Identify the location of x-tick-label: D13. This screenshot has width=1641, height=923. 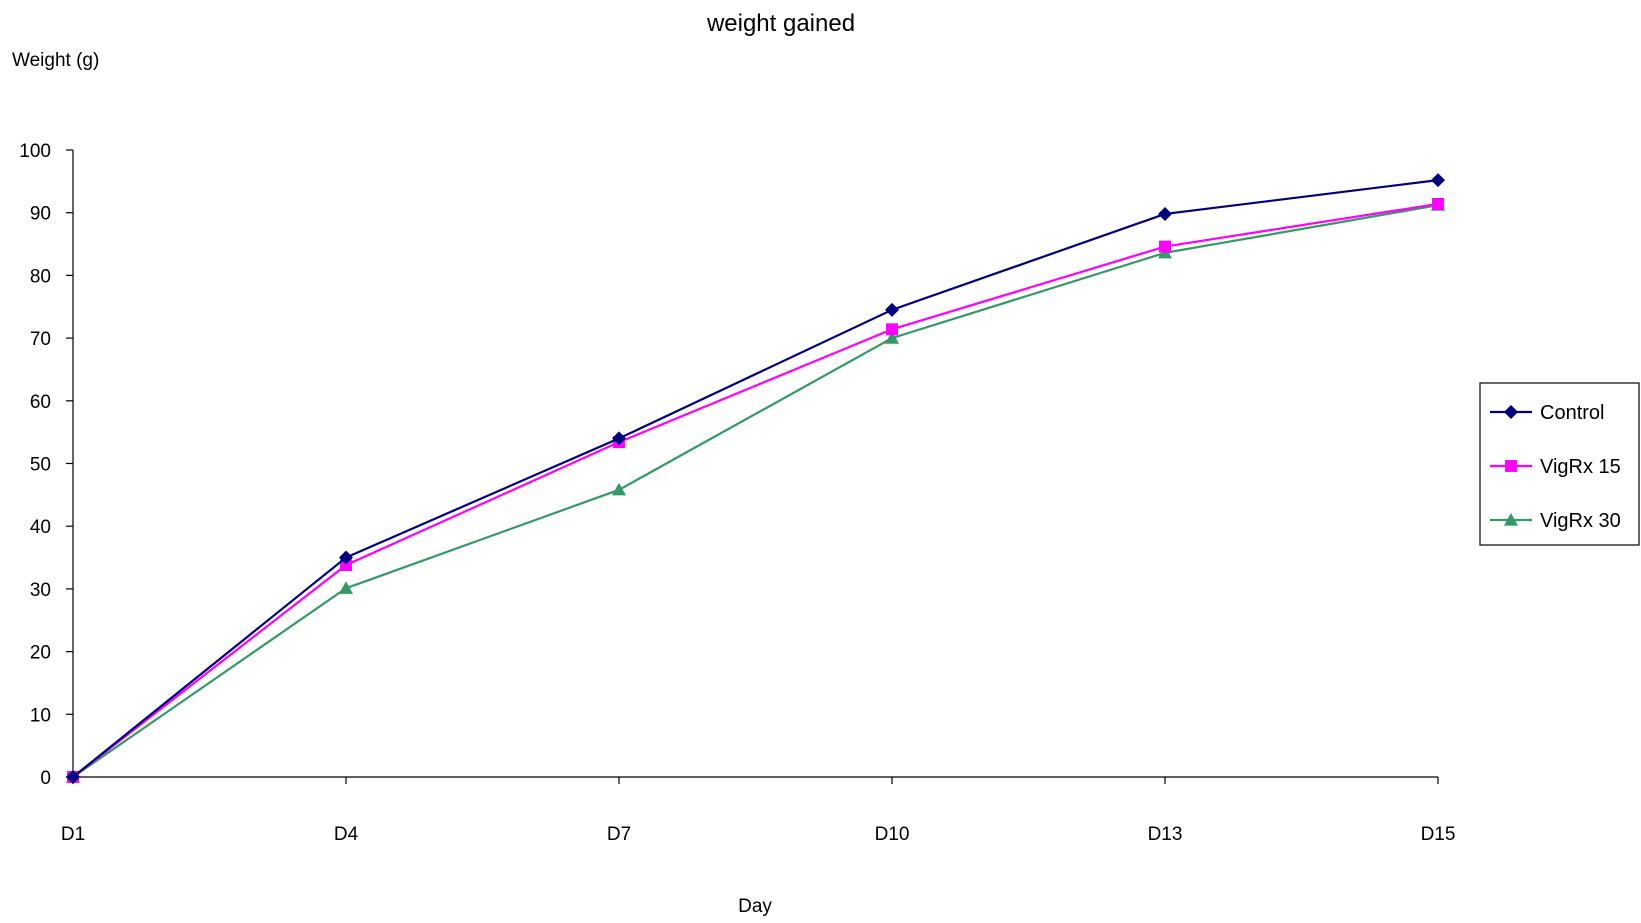
(1165, 834).